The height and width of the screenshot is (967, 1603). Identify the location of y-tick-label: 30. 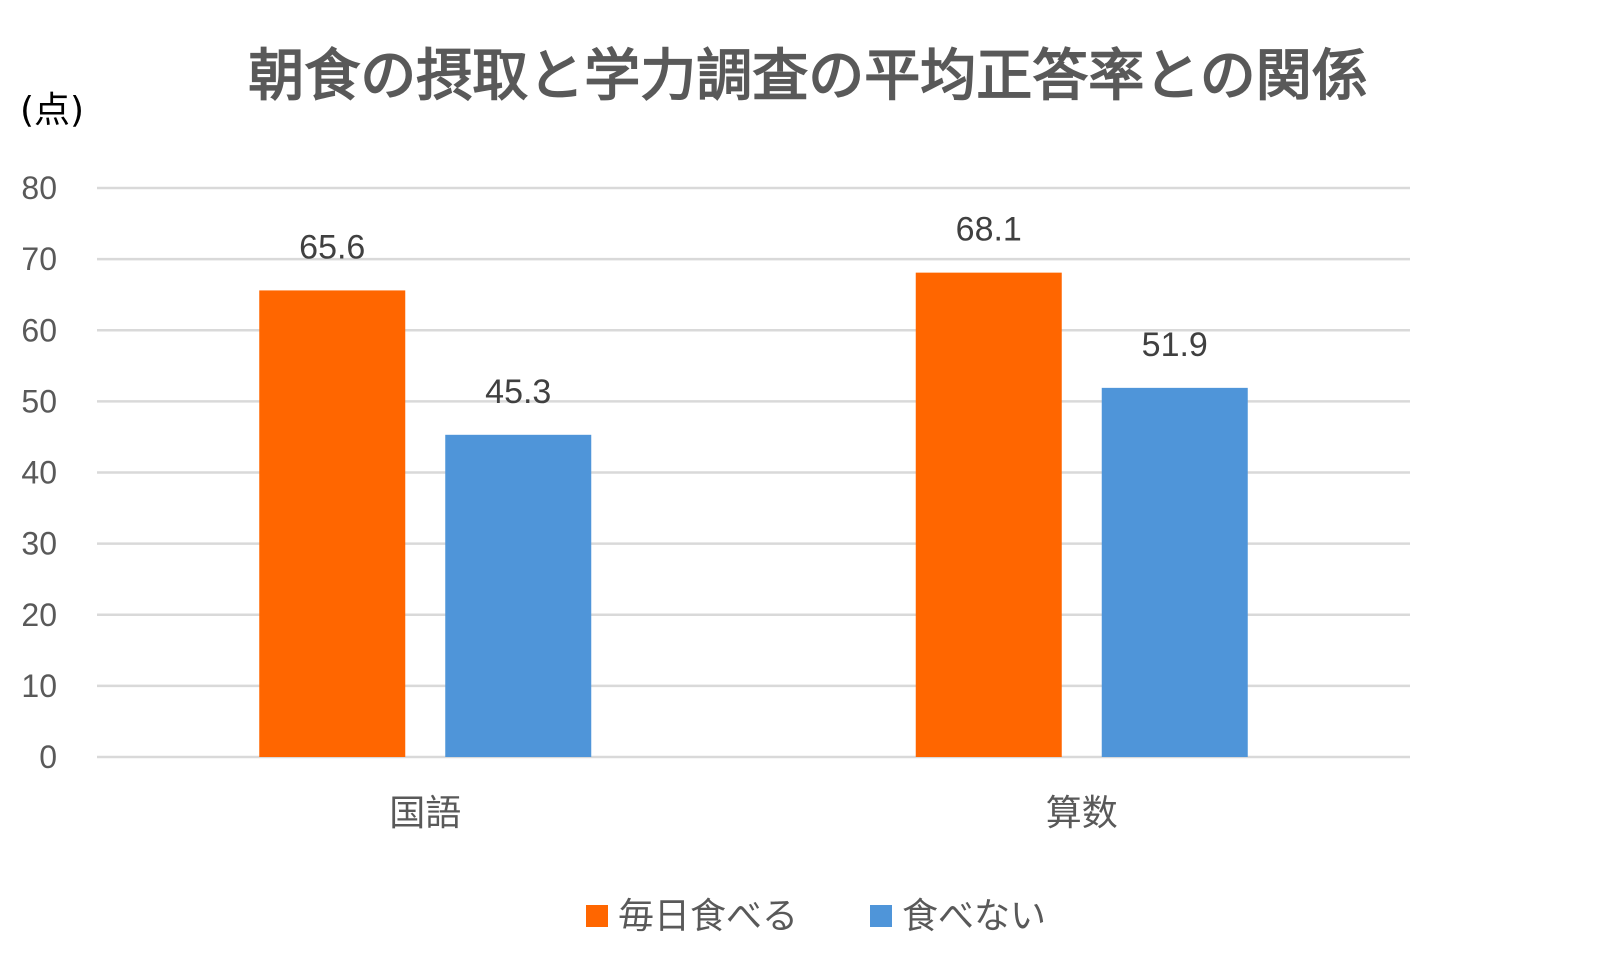
(39, 544).